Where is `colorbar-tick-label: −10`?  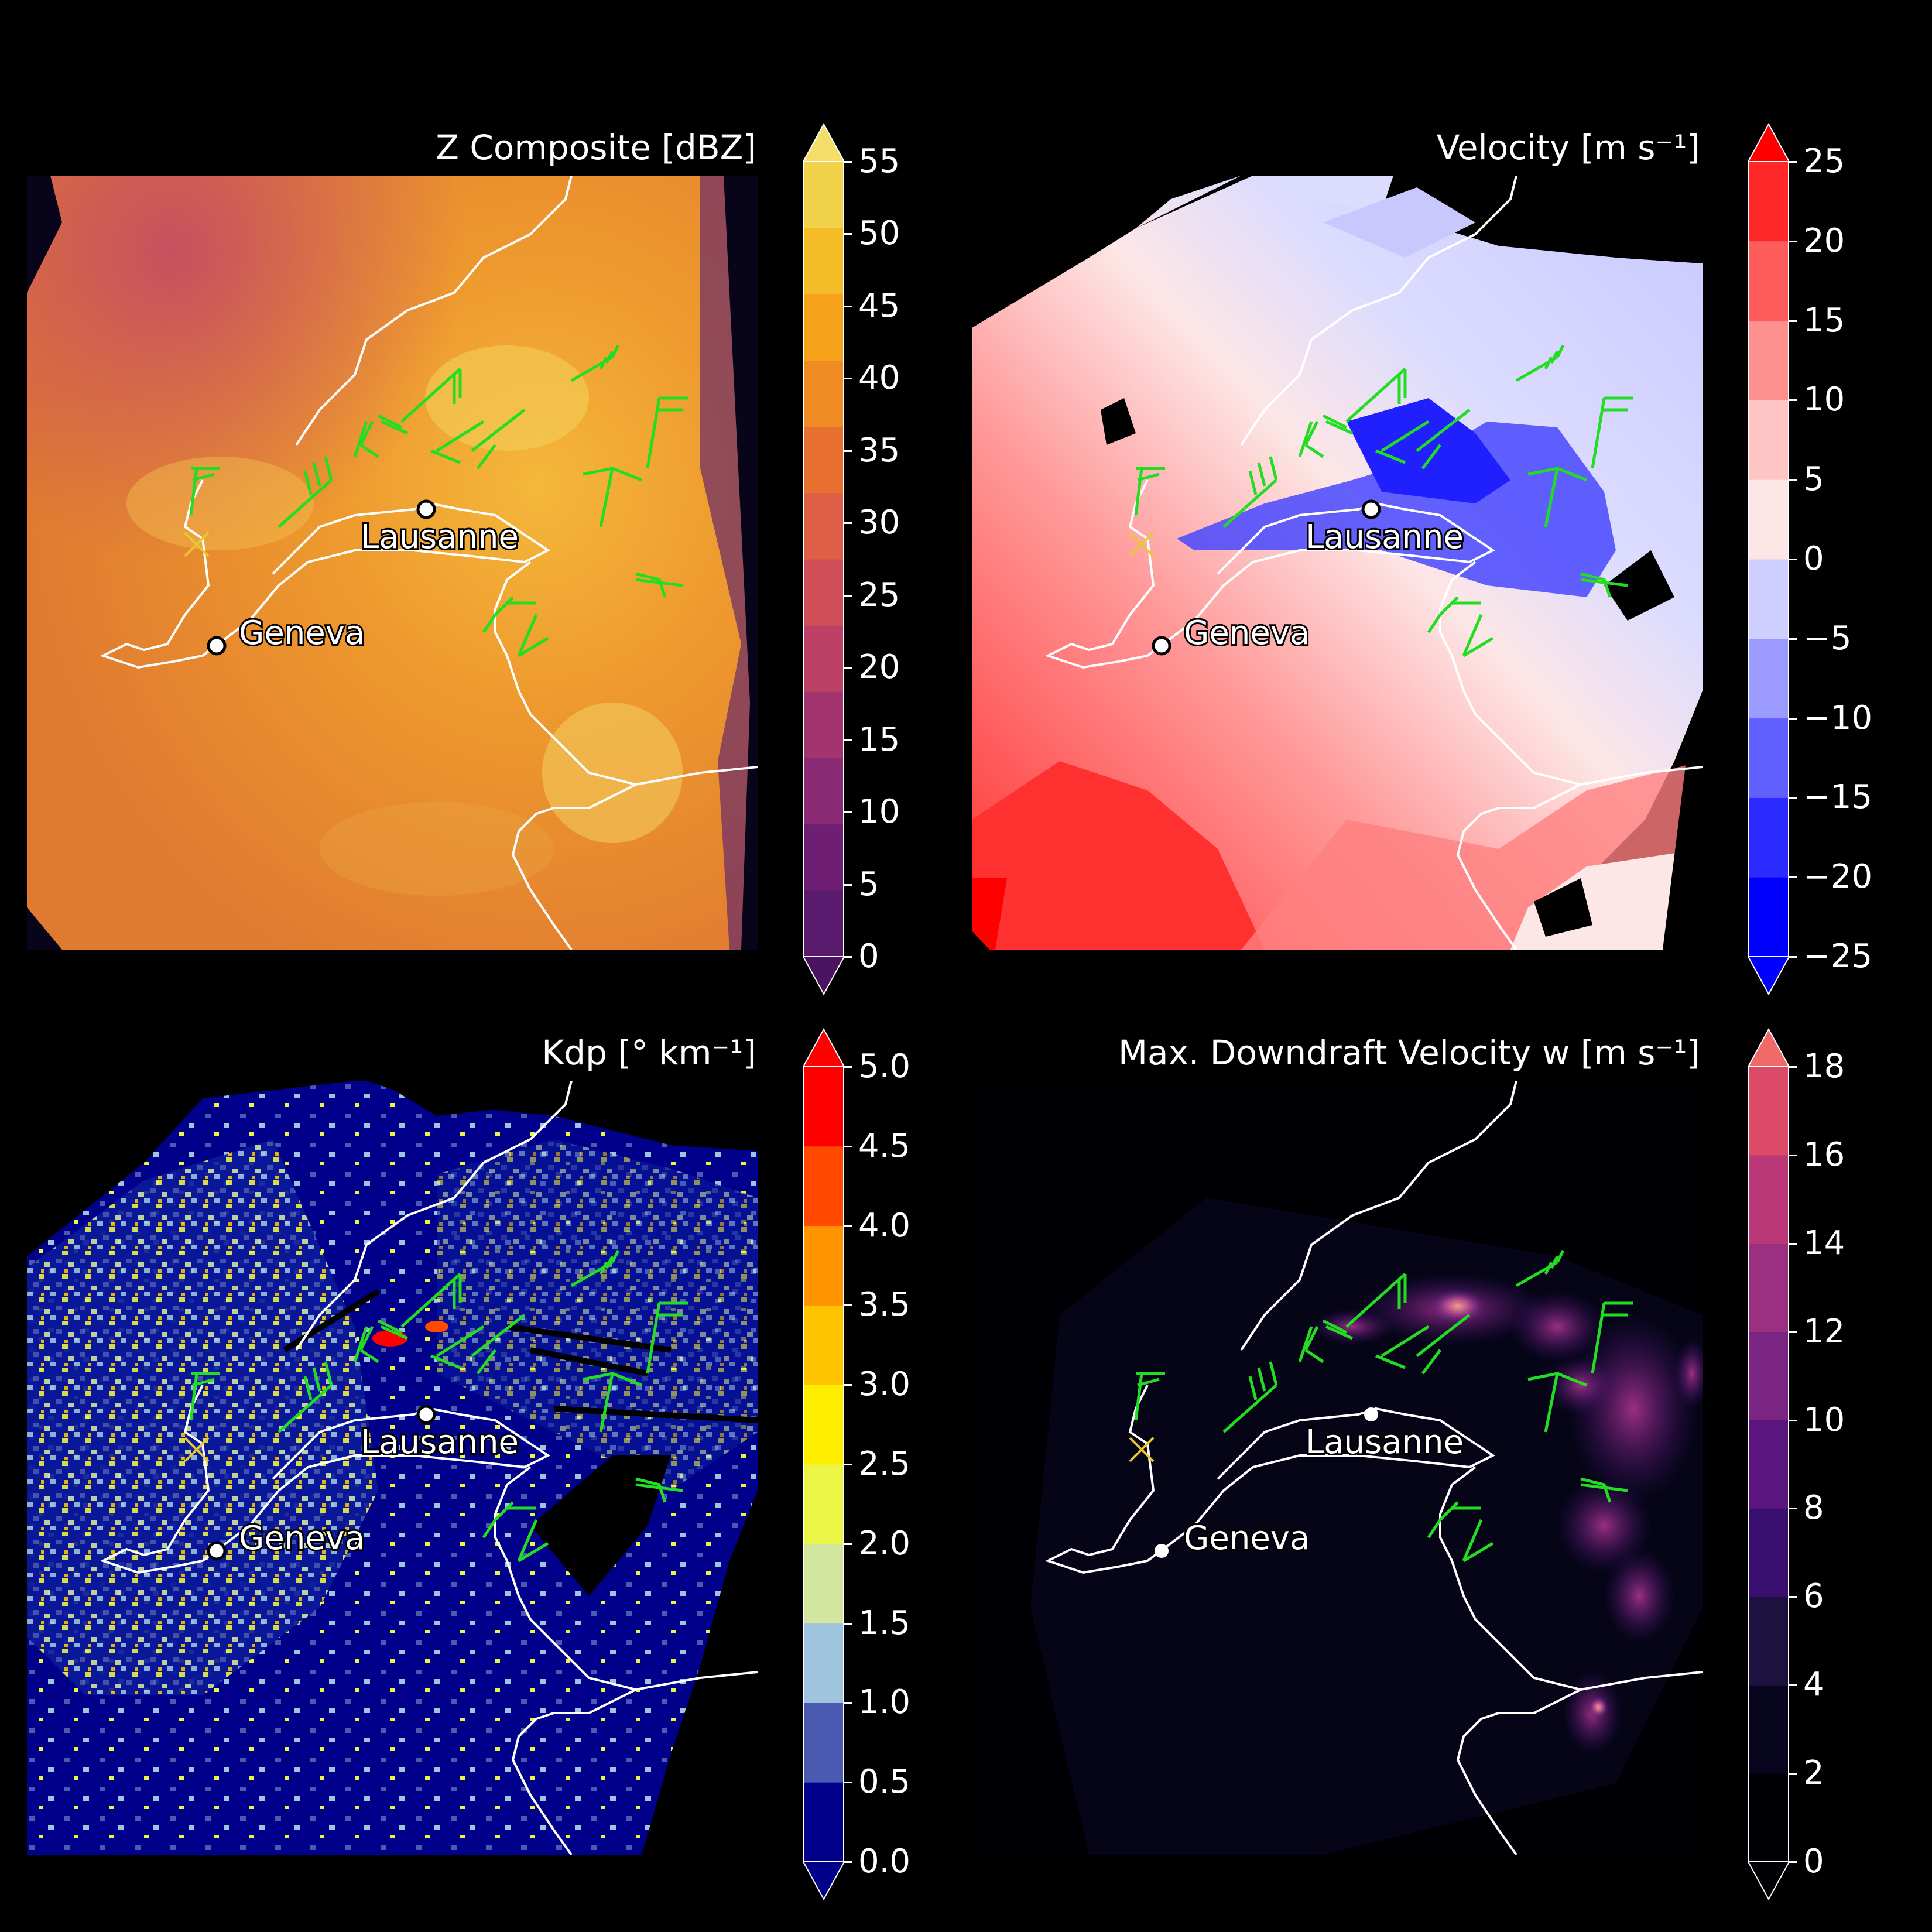 colorbar-tick-label: −10 is located at coordinates (1838, 717).